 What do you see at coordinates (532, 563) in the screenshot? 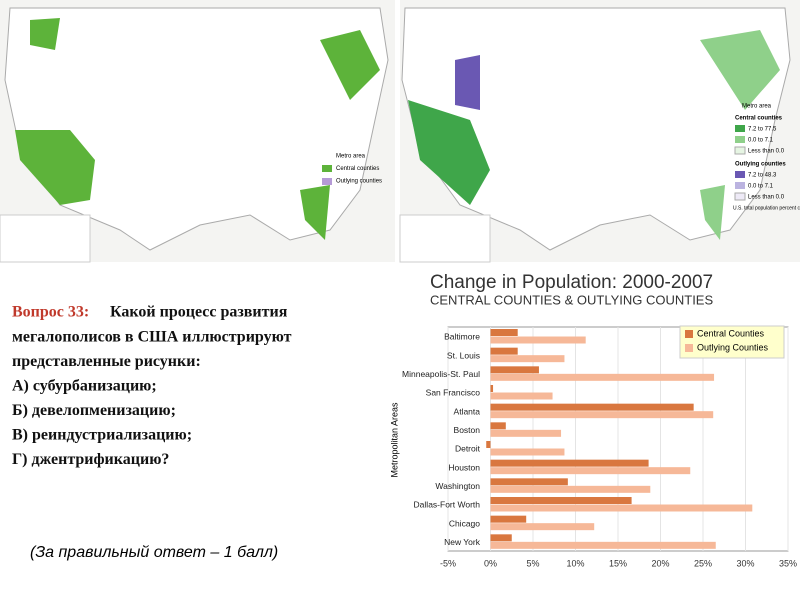
I see `x-tick-label: 5%` at bounding box center [532, 563].